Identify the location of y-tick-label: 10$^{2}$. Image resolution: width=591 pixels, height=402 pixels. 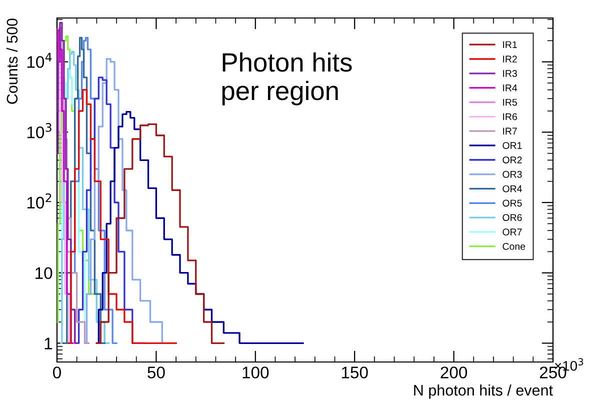
(39, 201).